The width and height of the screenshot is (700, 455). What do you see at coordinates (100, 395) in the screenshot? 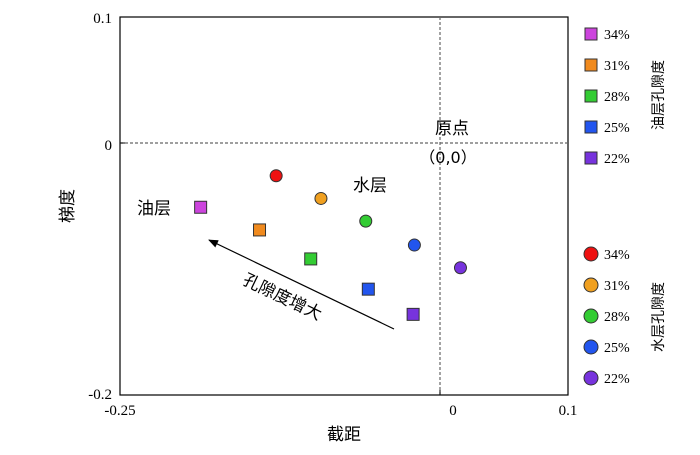
I see `y-tick-label: -0.2` at bounding box center [100, 395].